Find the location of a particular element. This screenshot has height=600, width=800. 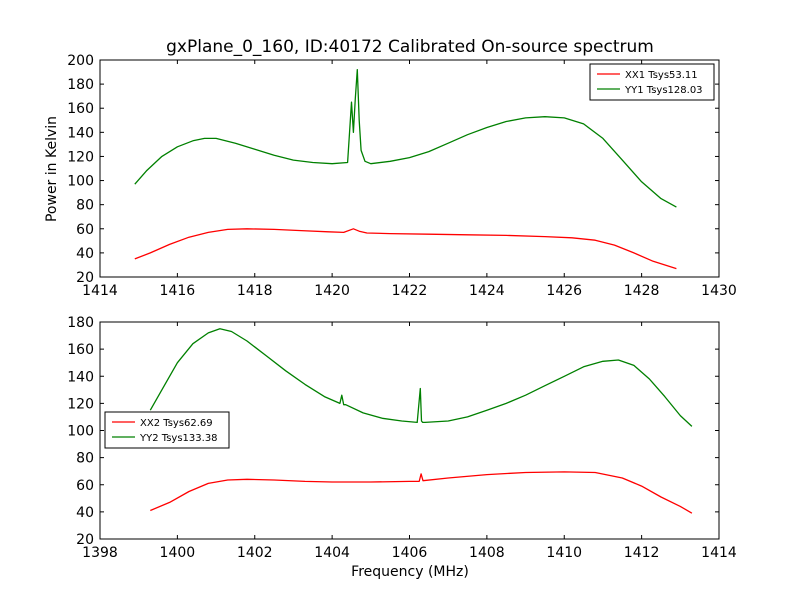

bottom-y-tick-label: 100 is located at coordinates (80, 432).